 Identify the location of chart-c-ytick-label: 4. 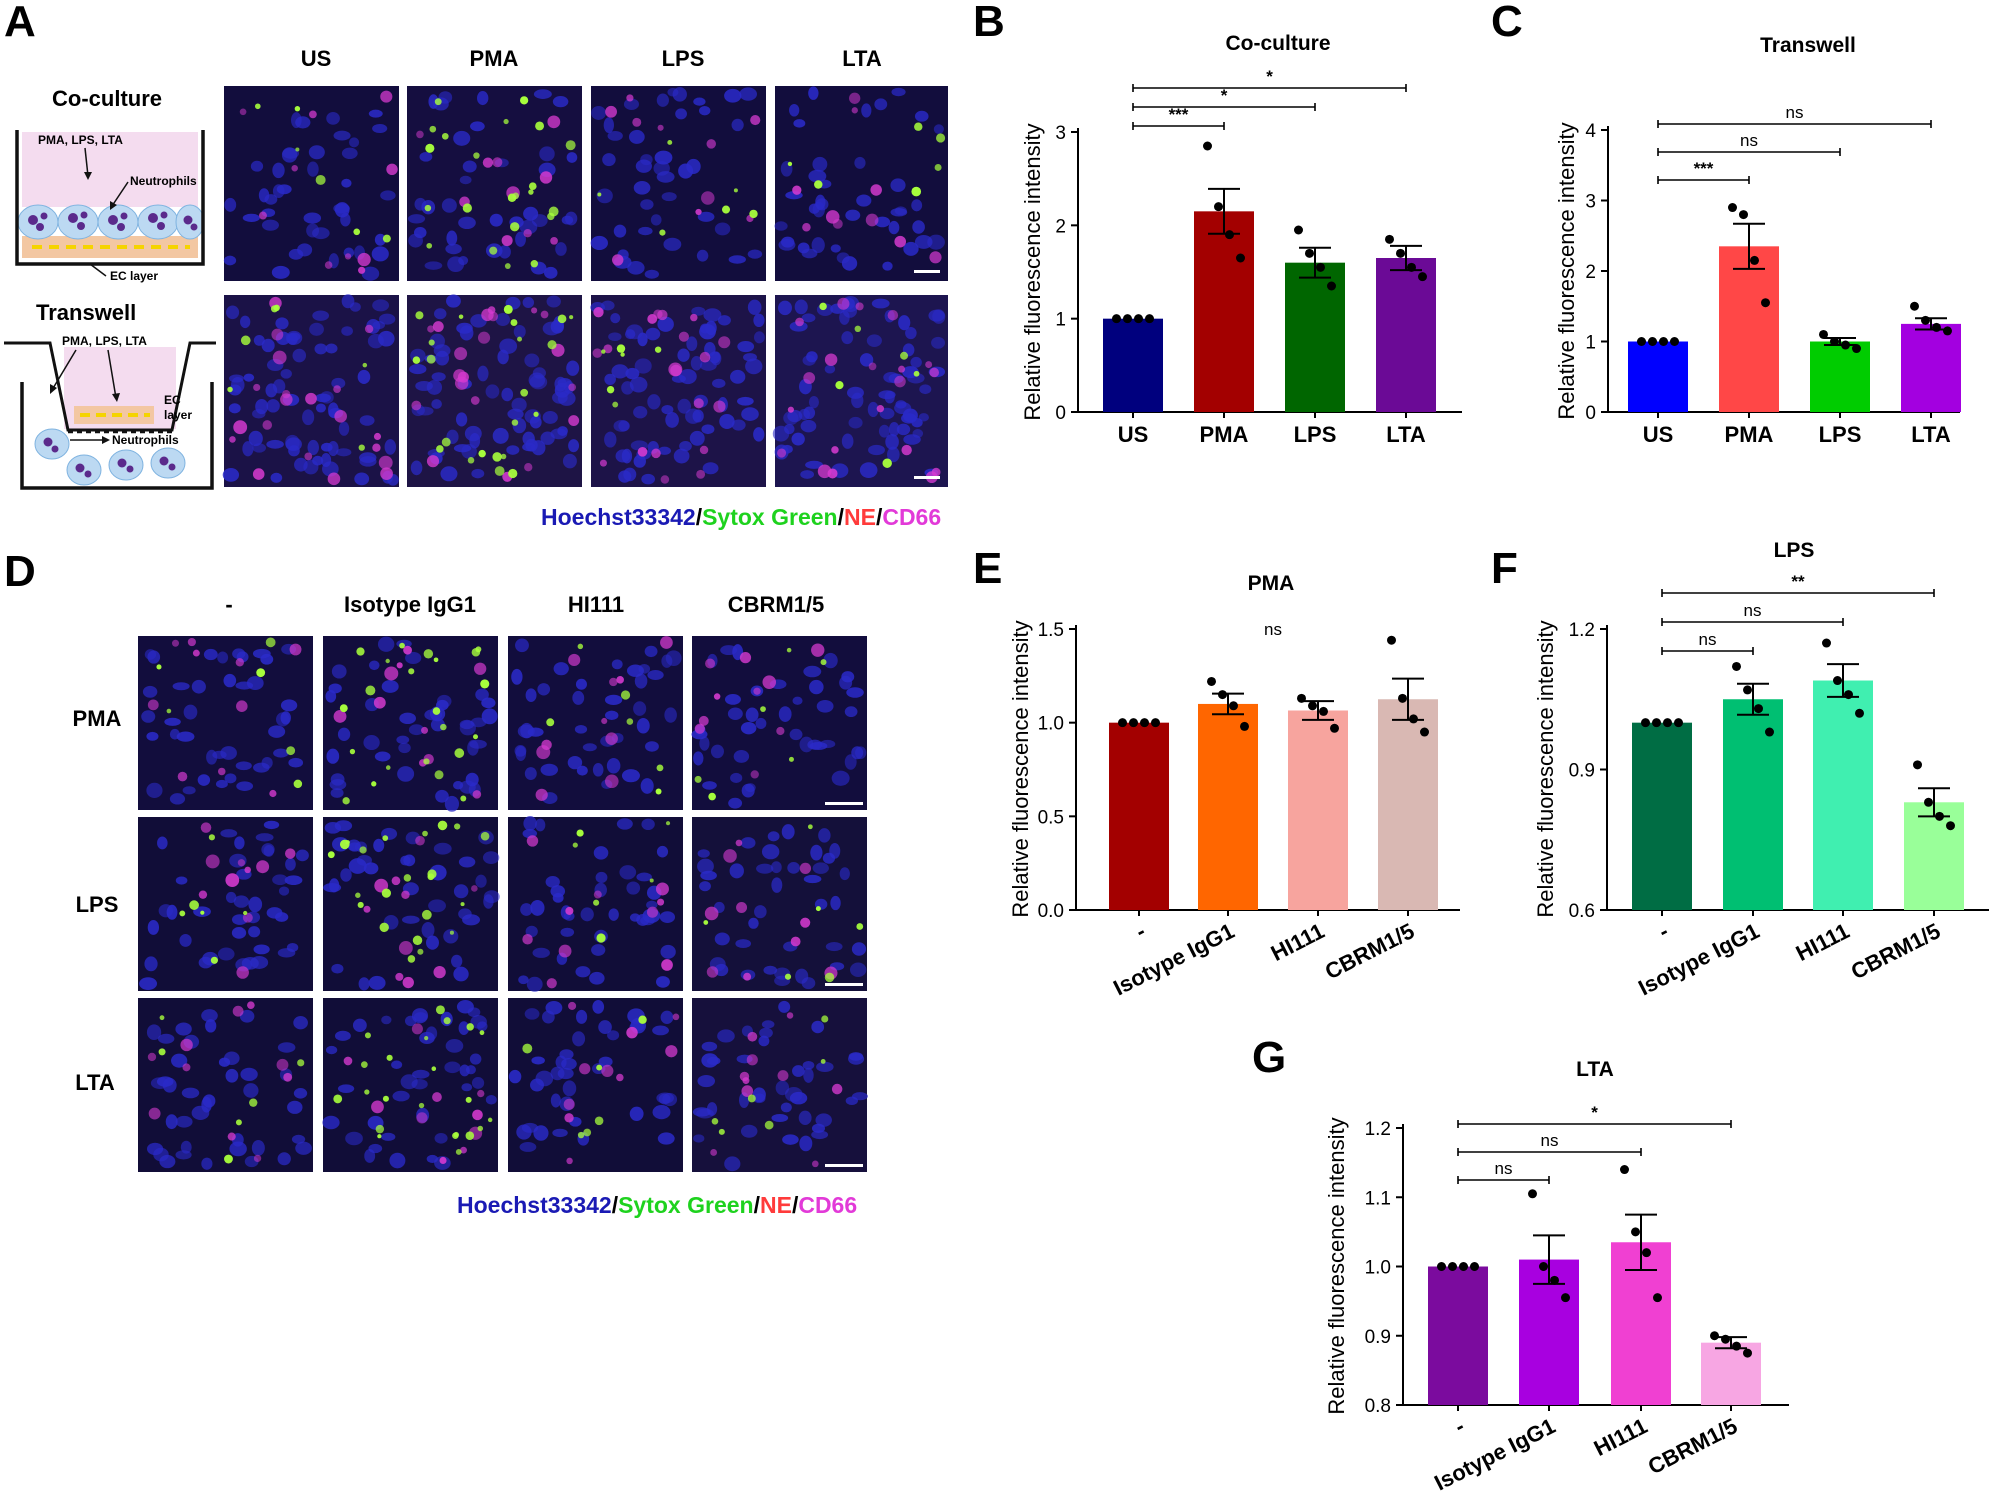
(1590, 131).